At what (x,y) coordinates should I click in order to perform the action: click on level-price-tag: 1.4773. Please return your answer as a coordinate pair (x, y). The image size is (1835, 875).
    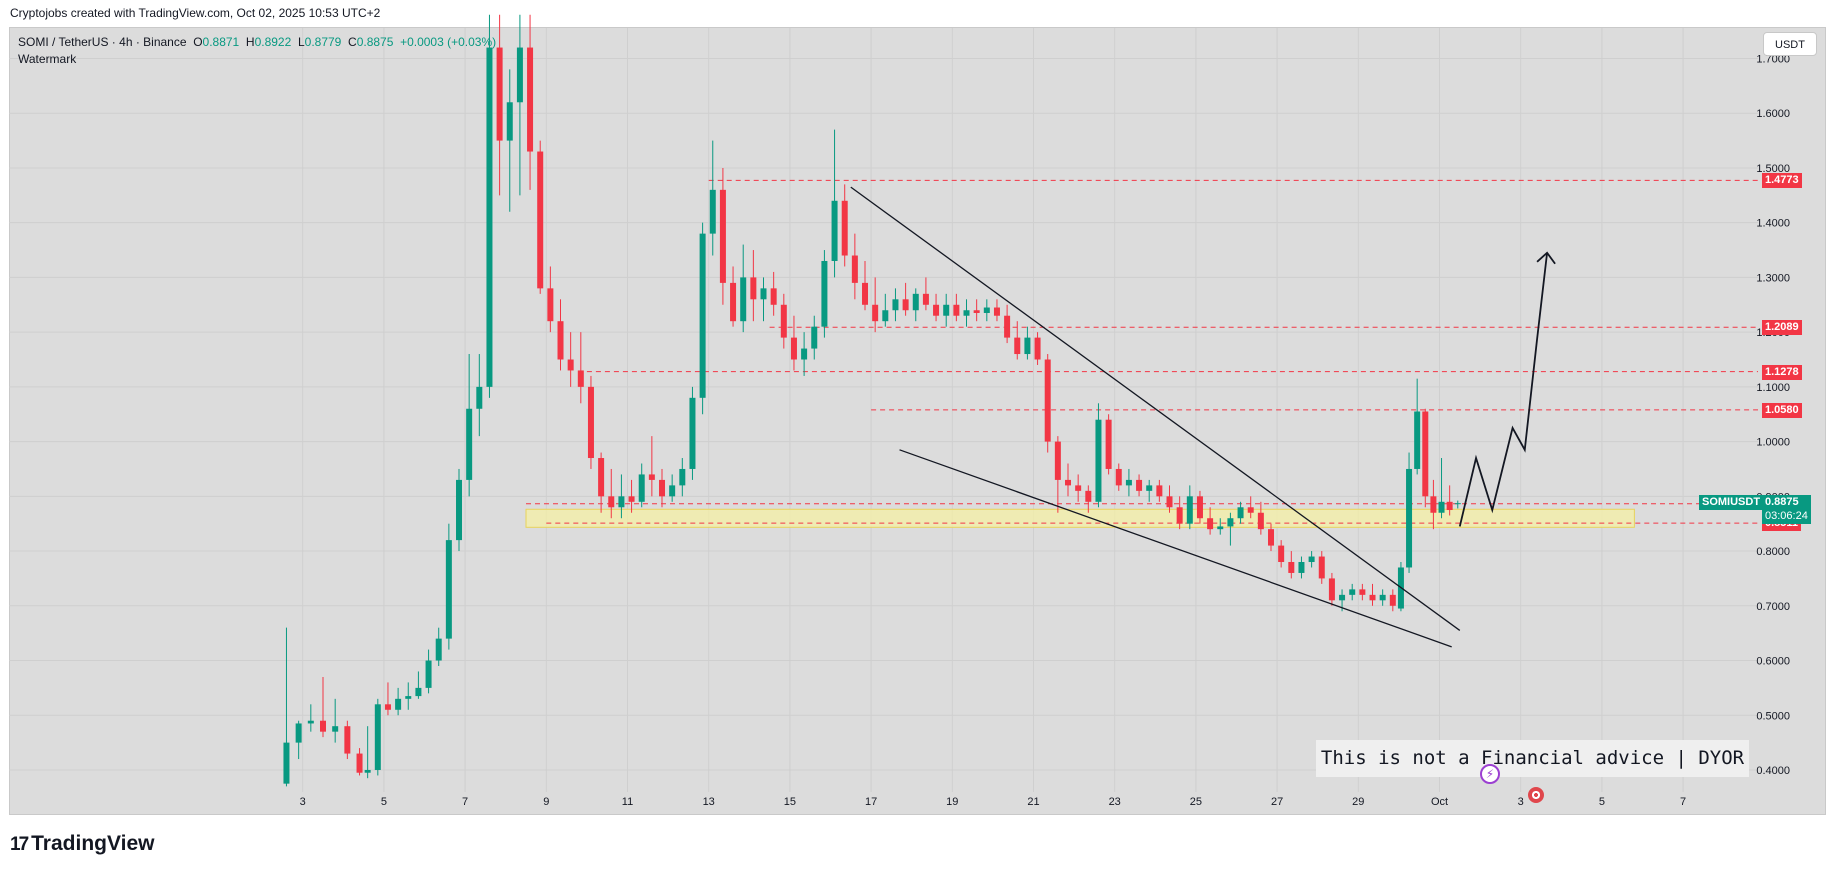
    Looking at the image, I should click on (1782, 181).